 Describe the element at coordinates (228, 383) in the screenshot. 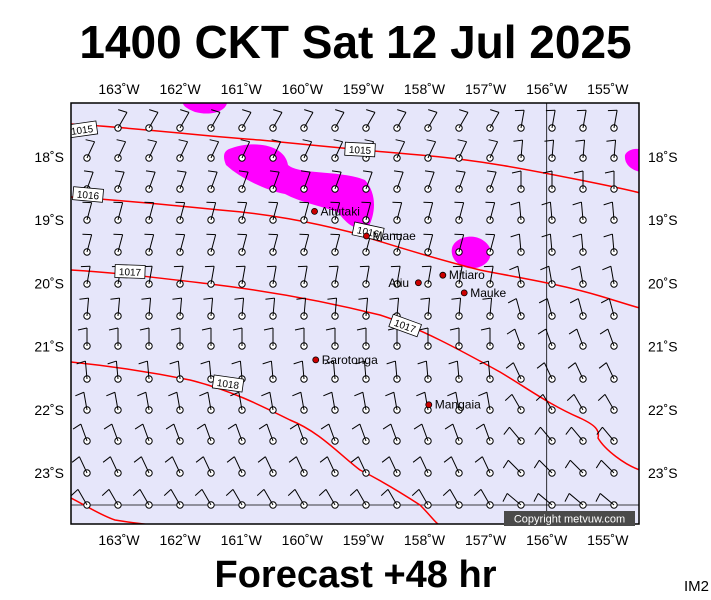

I see `isobar-label: 1018` at that location.